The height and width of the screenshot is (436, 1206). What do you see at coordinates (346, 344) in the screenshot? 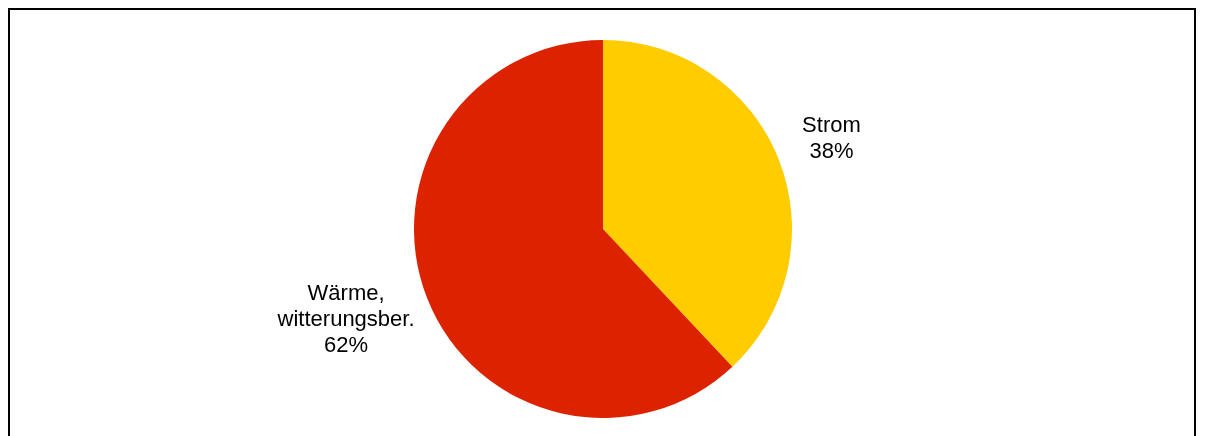
I see `data-label: 62%` at bounding box center [346, 344].